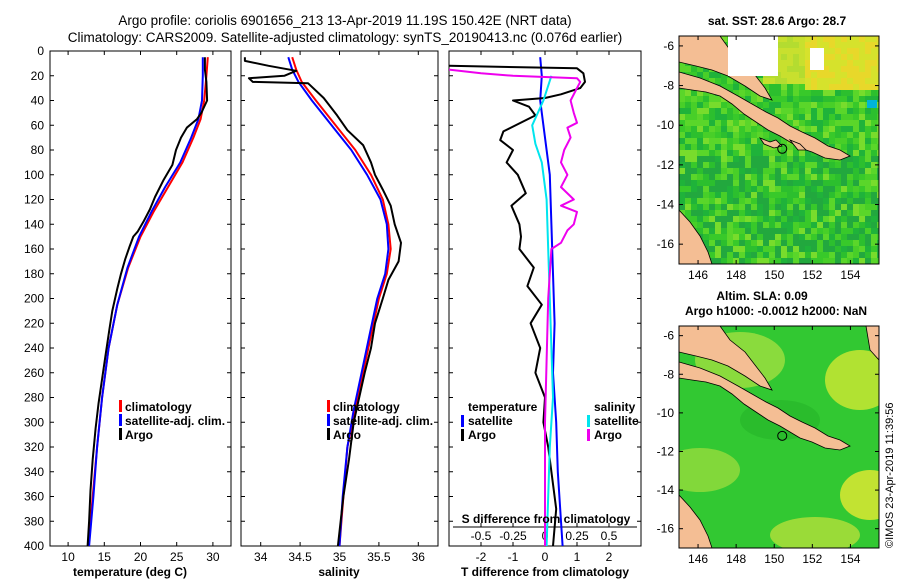 This screenshot has height=580, width=900. Describe the element at coordinates (513, 536) in the screenshot. I see `s-x-tick-label: -0.25` at that location.